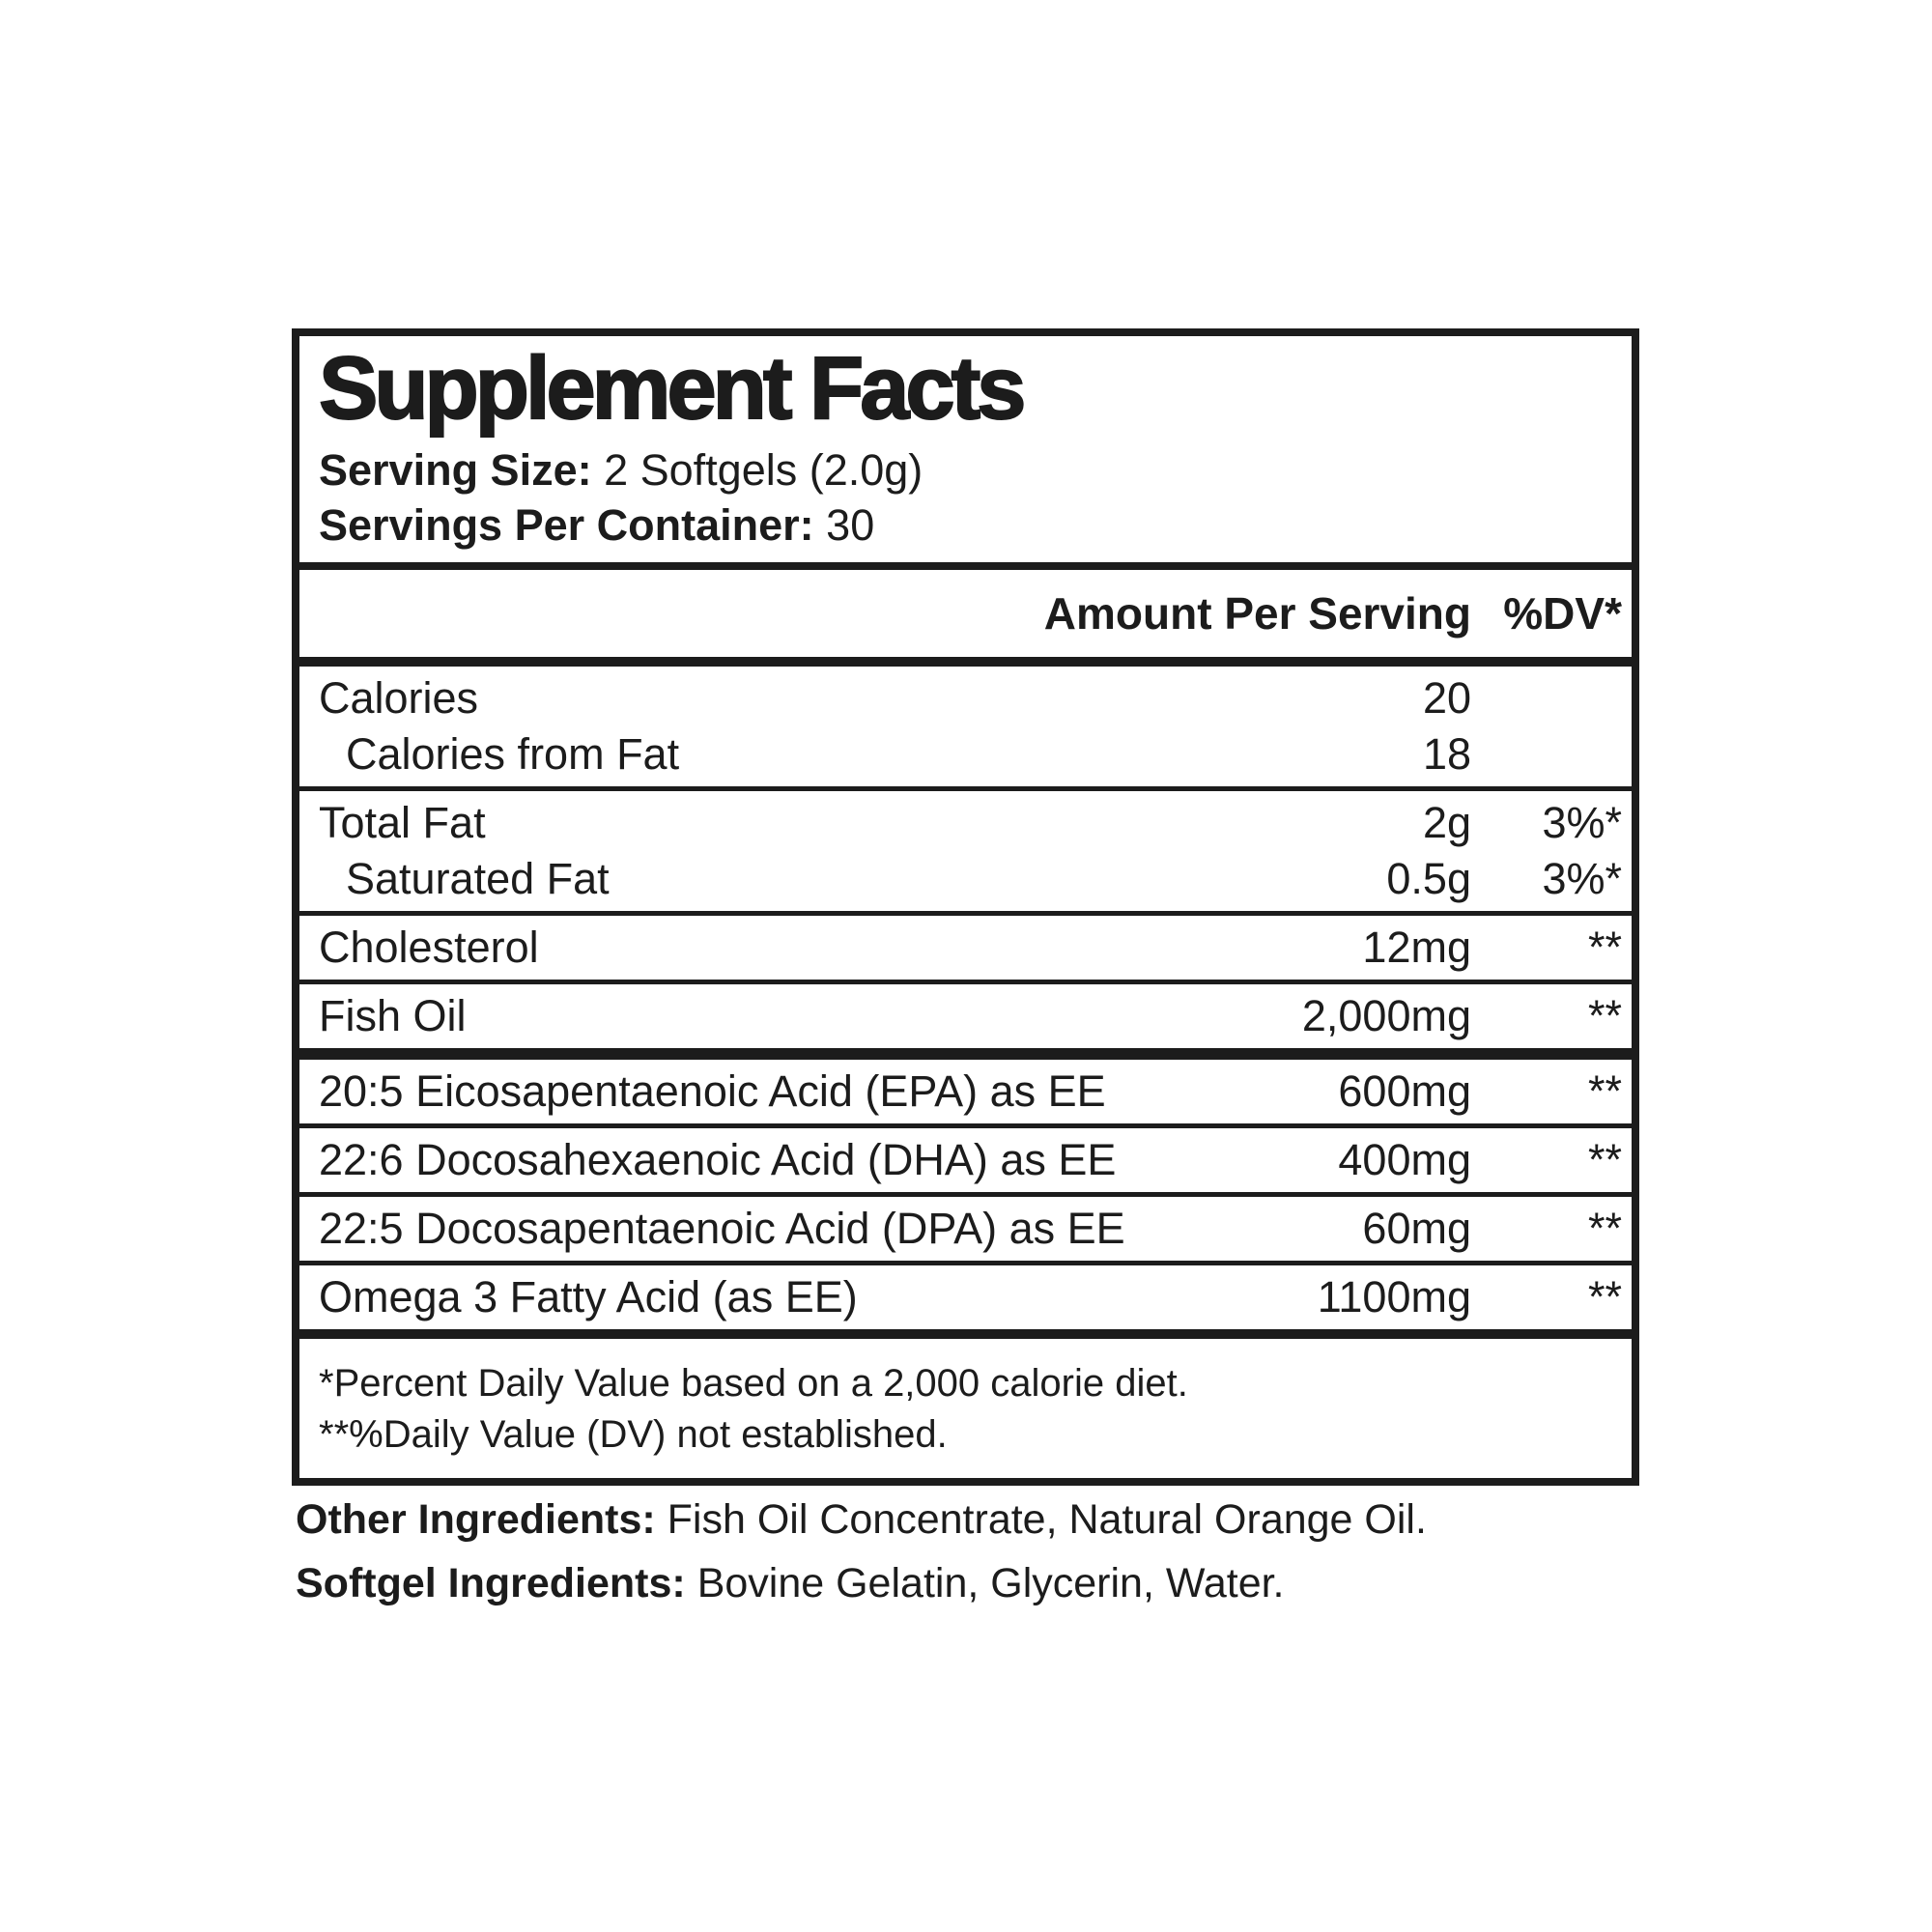 This screenshot has width=1932, height=1932. What do you see at coordinates (965, 698) in the screenshot?
I see `row-calories: Calories 20` at bounding box center [965, 698].